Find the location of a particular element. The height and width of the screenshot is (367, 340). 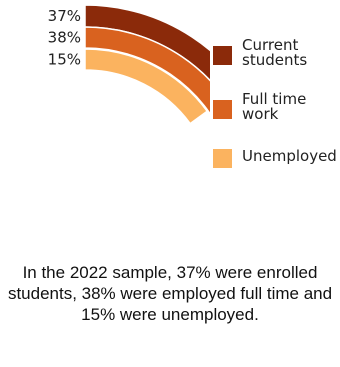

legend-item-full-time-work: Full time work is located at coordinates (275, 107).